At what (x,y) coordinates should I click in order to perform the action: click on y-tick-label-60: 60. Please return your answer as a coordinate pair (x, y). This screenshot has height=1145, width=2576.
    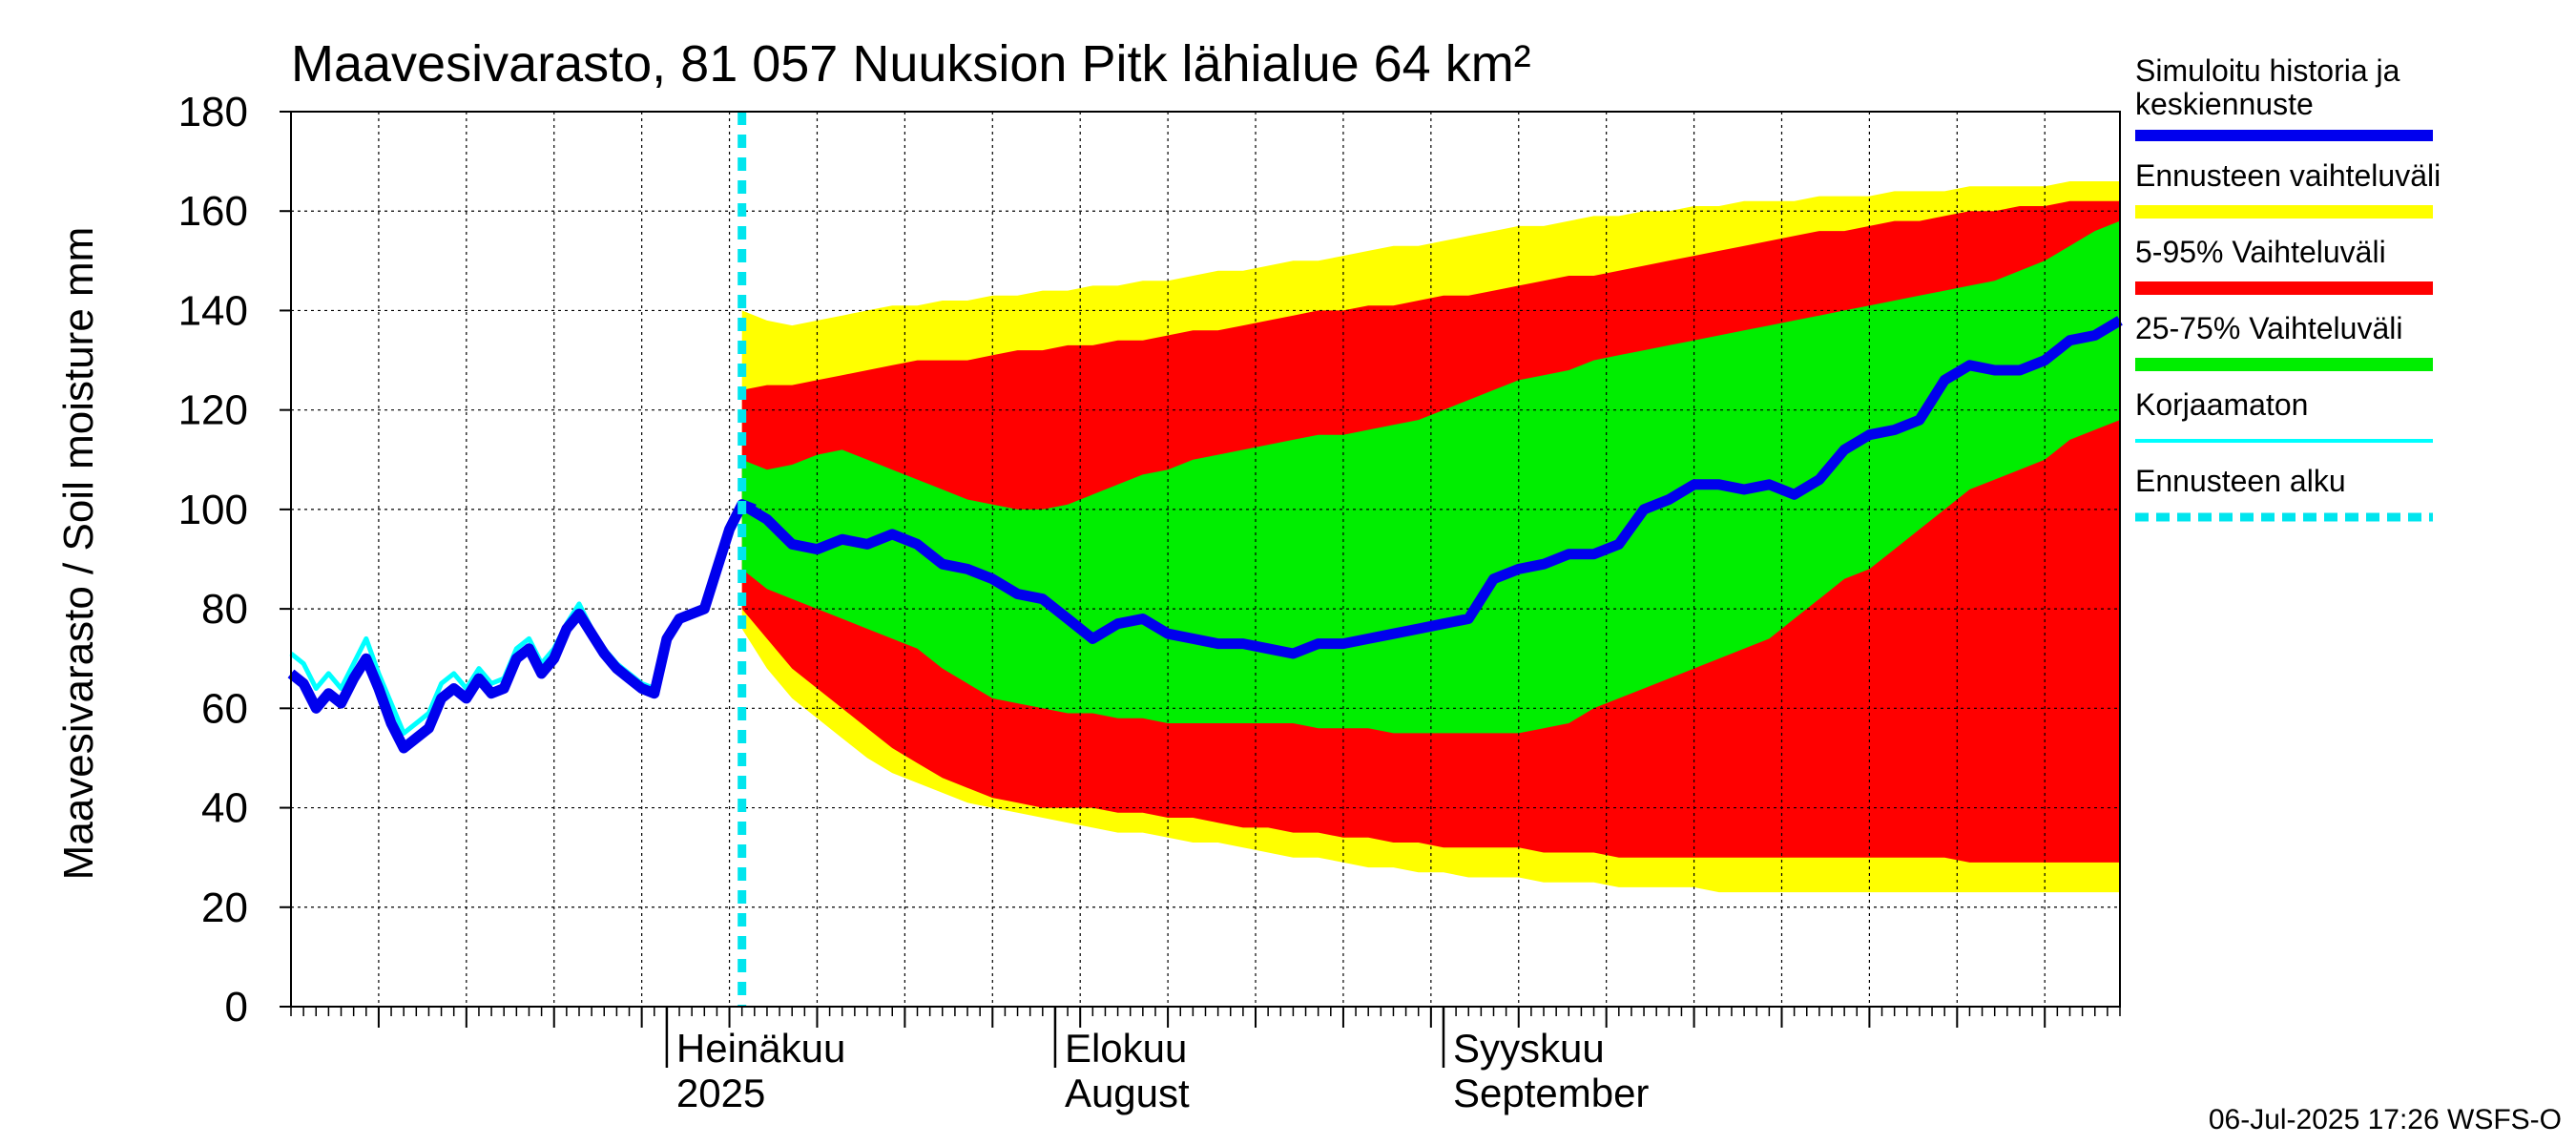
    Looking at the image, I should click on (224, 708).